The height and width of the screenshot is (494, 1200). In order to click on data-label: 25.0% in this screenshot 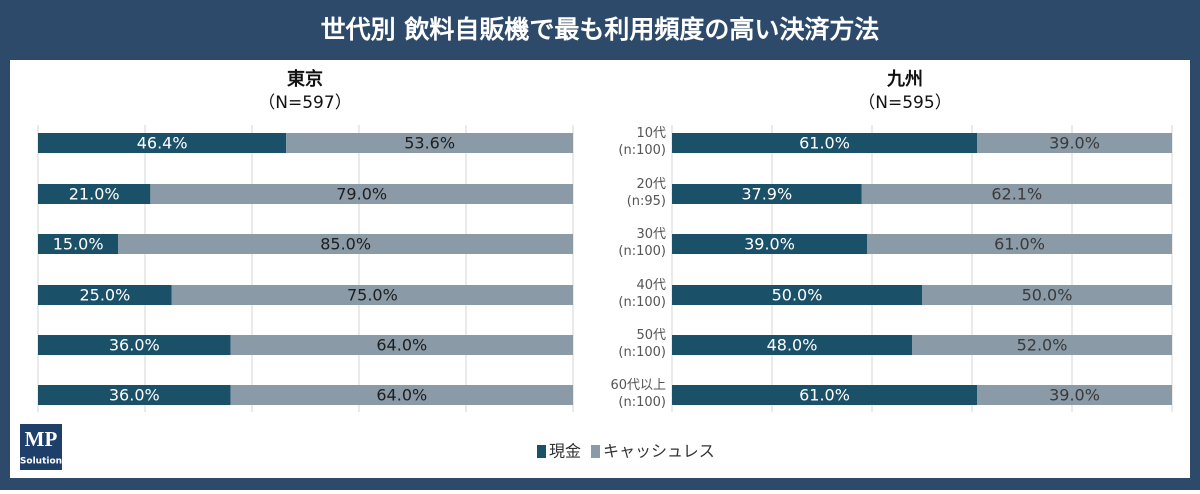, I will do `click(104, 295)`.